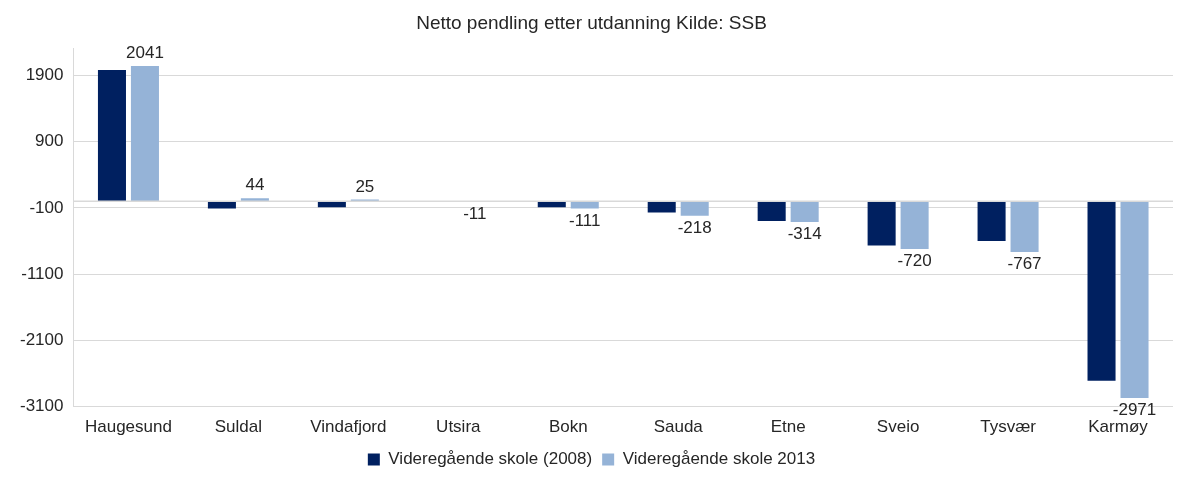  What do you see at coordinates (719, 459) in the screenshot?
I see `legend-label: Videregående skole 2013` at bounding box center [719, 459].